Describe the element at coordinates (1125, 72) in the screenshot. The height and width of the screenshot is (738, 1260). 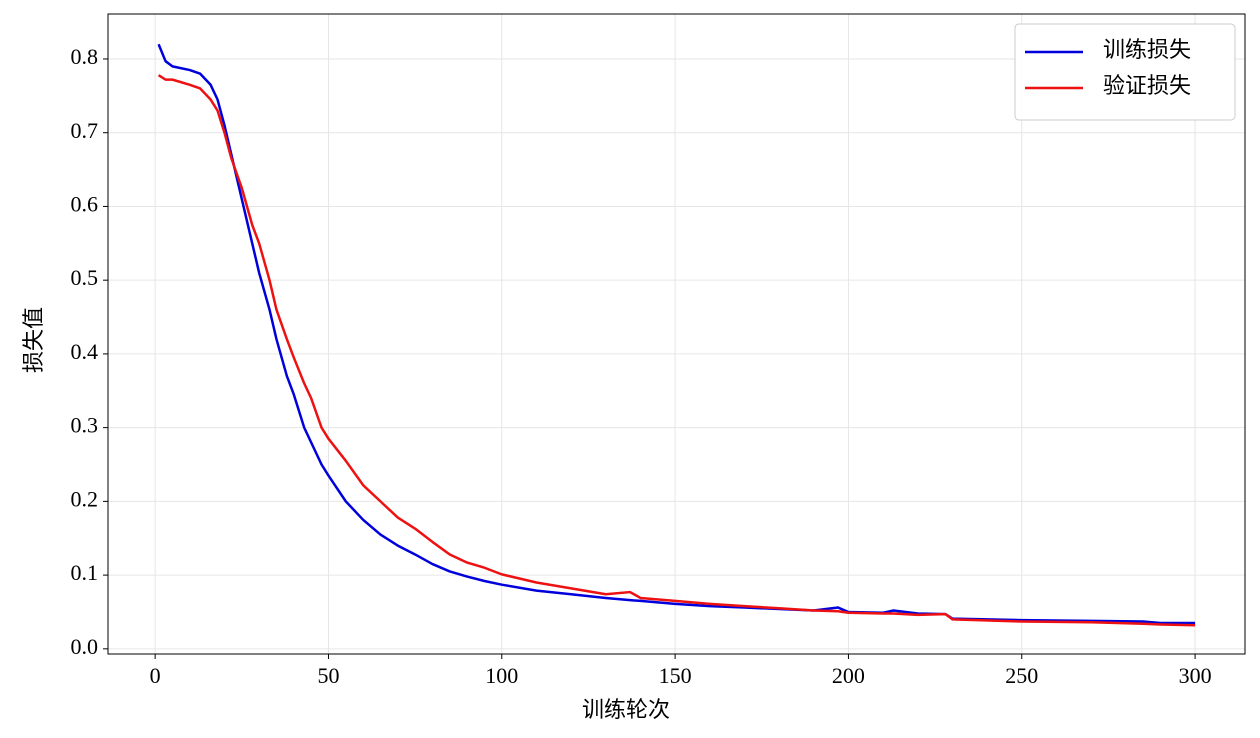
I see `legend-box` at that location.